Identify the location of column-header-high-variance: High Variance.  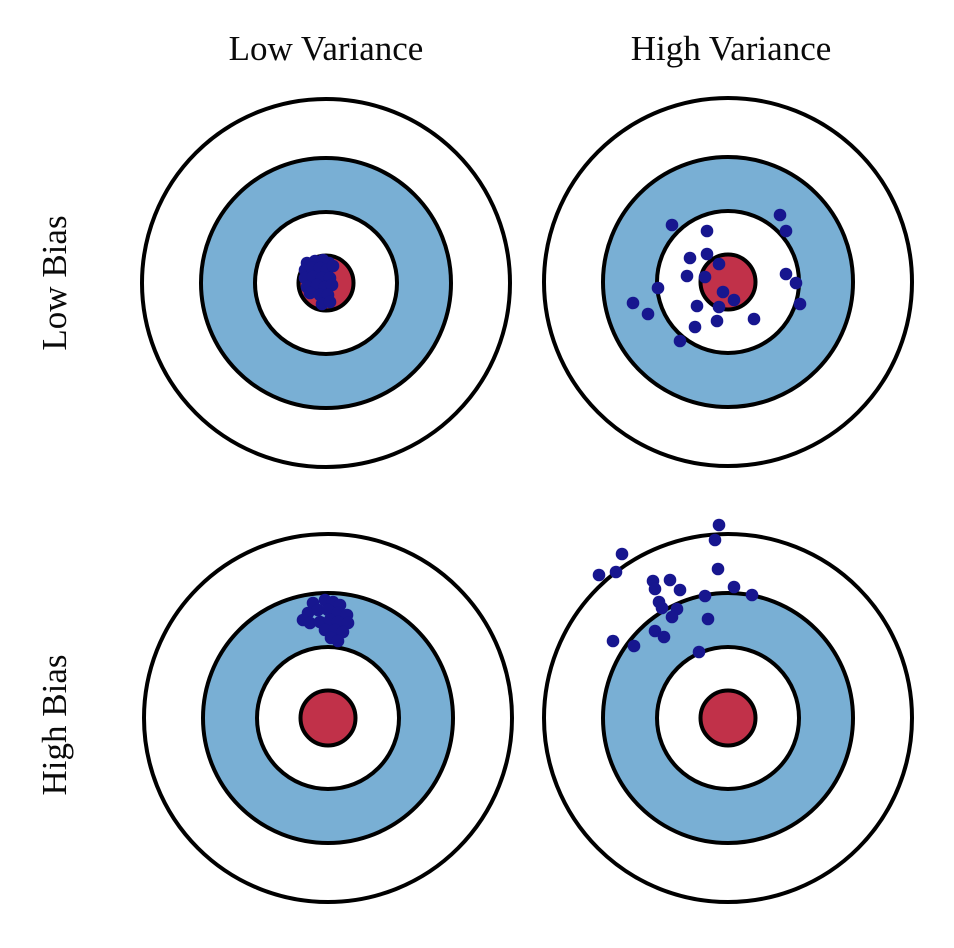
(731, 48).